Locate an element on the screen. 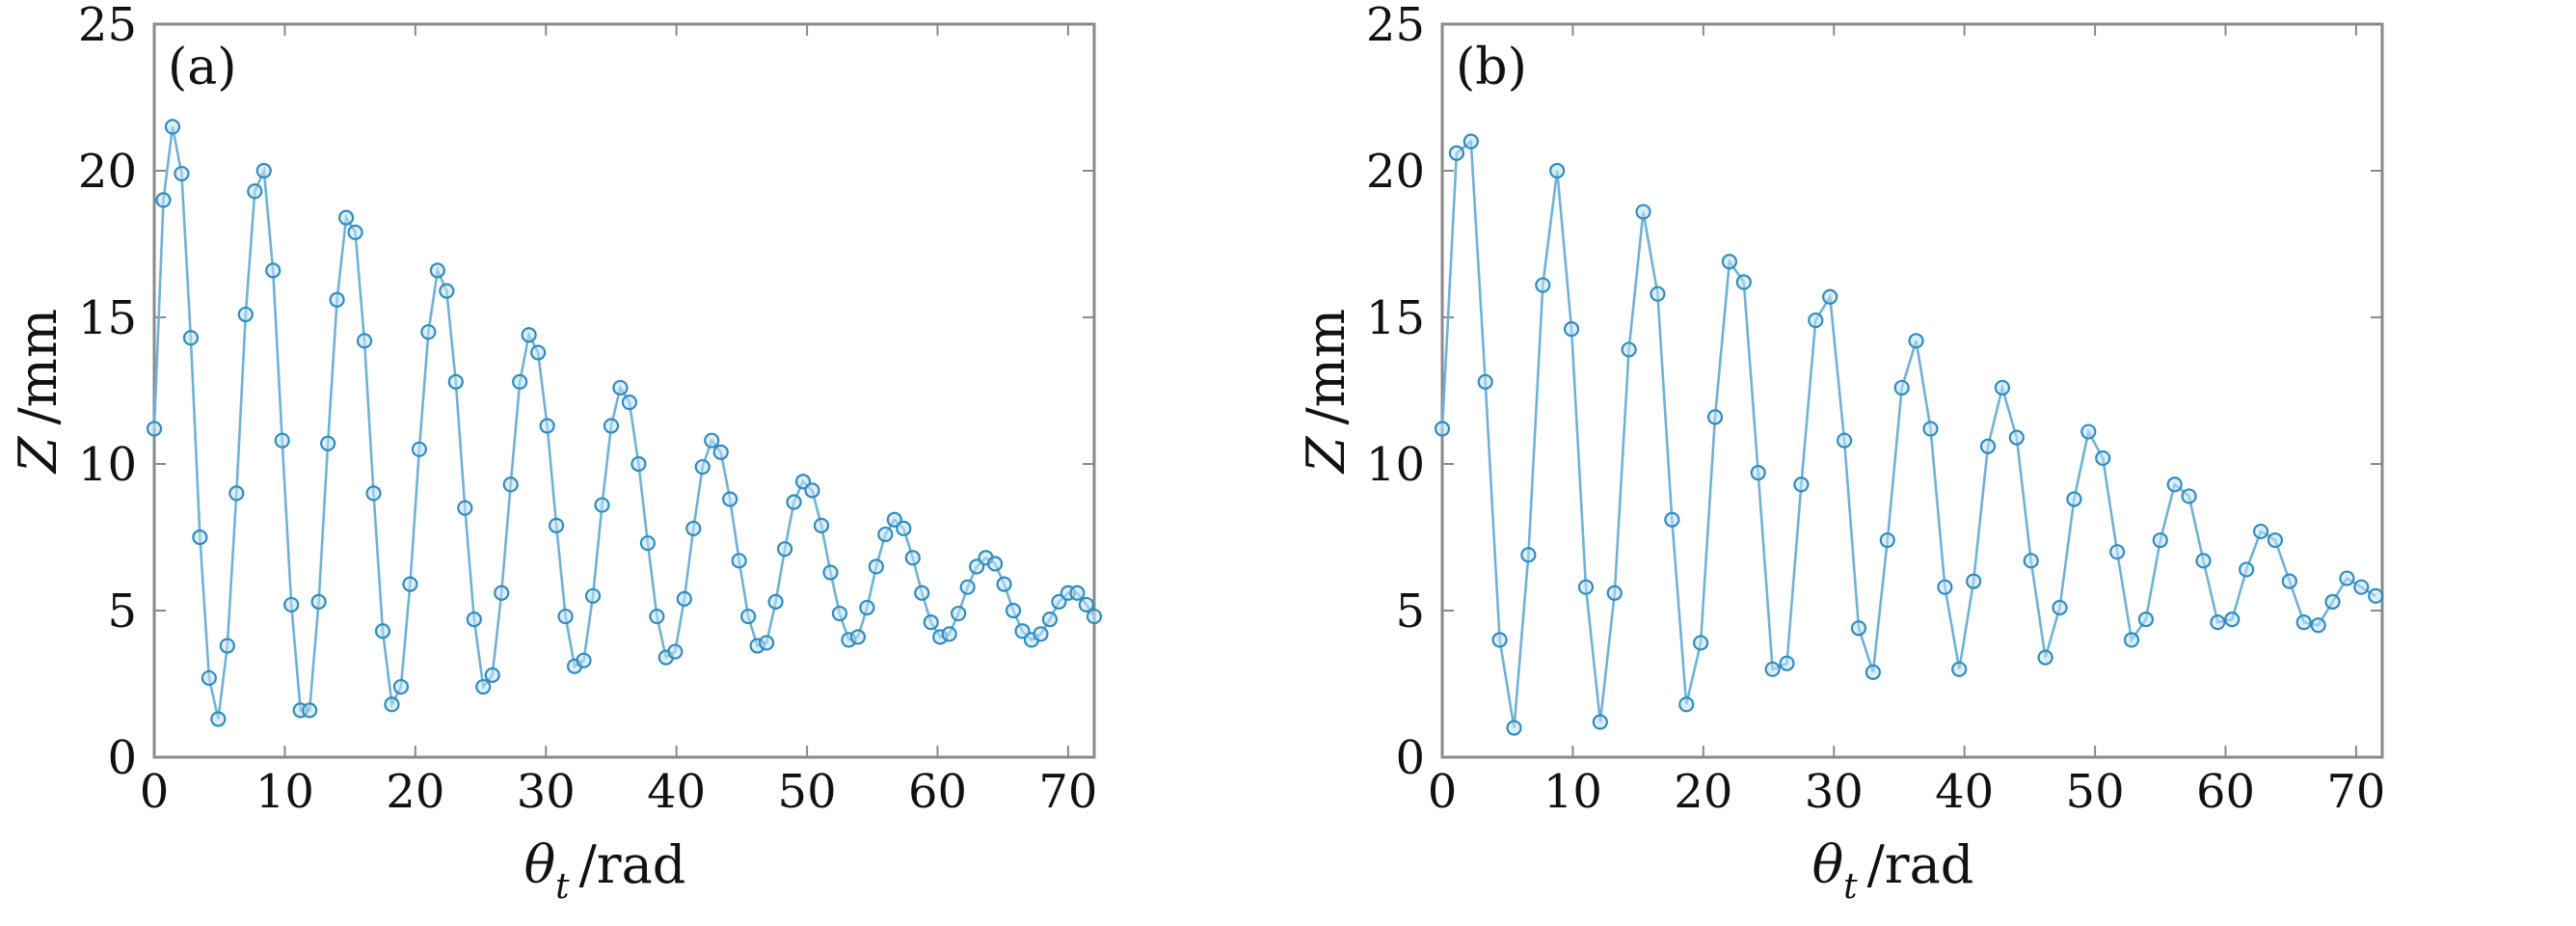 This screenshot has width=2576, height=926. y-tick-label: 10 is located at coordinates (1396, 465).